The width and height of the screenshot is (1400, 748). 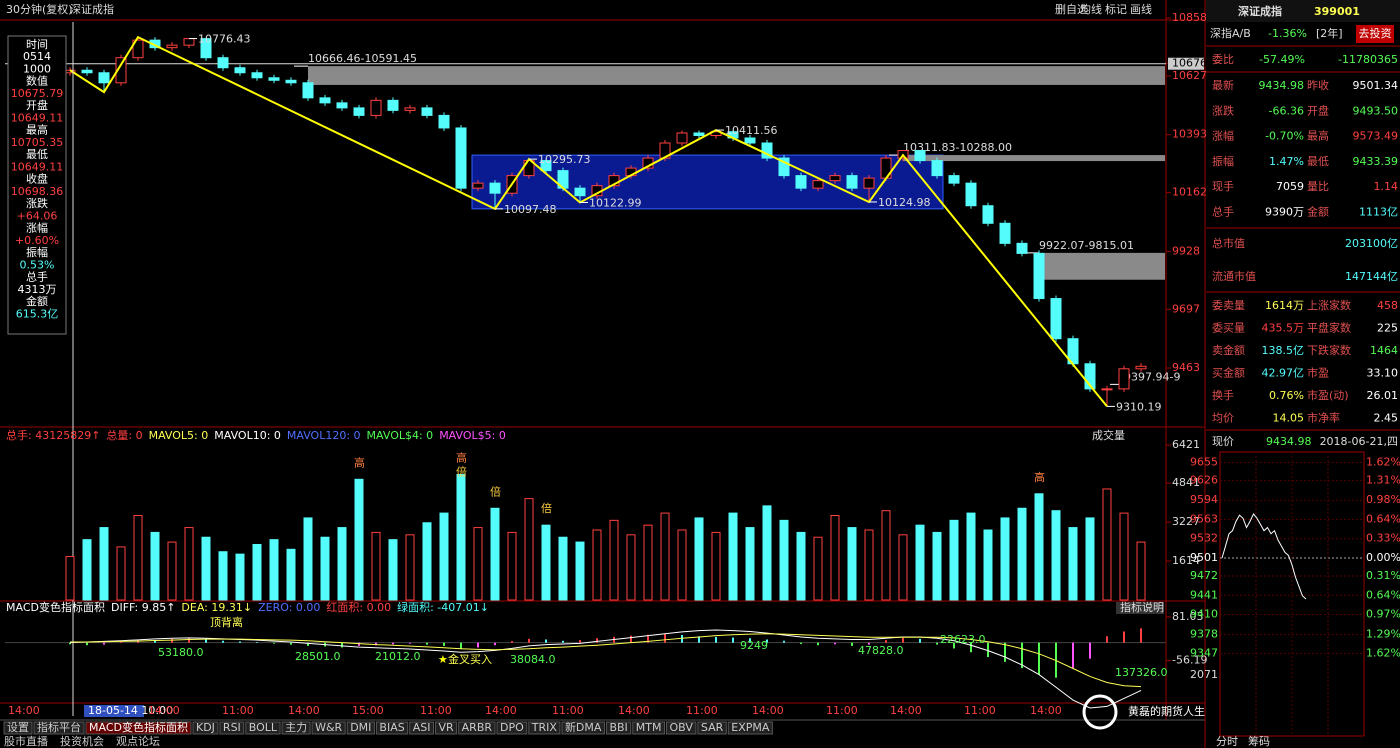 What do you see at coordinates (1108, 435) in the screenshot?
I see `volume-menu: 成交量` at bounding box center [1108, 435].